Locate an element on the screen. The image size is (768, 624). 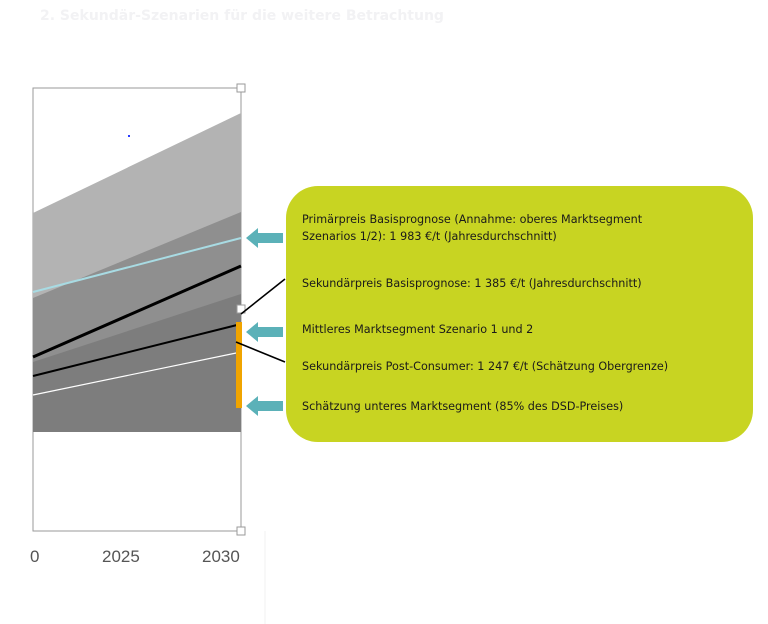
primary-price-line is located at coordinates (137, 265).